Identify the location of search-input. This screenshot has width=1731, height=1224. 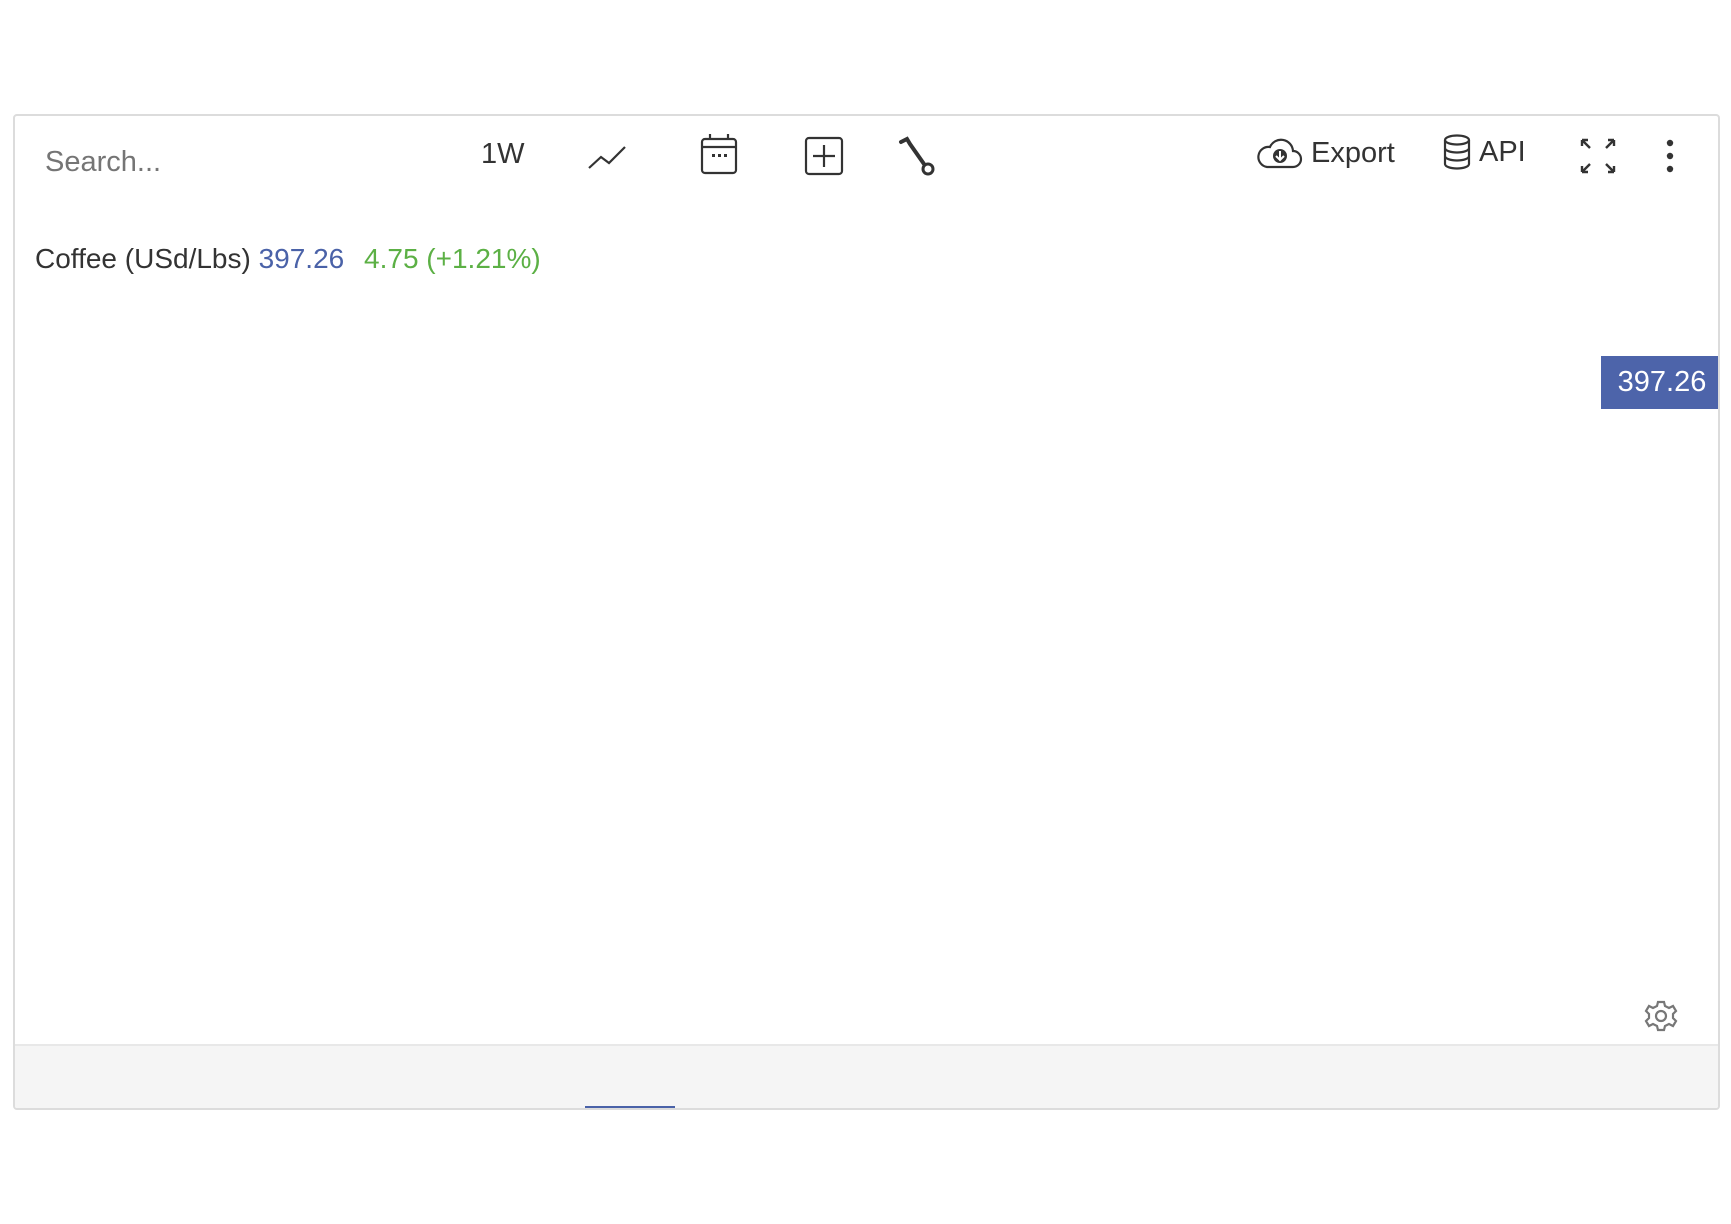
(195, 162).